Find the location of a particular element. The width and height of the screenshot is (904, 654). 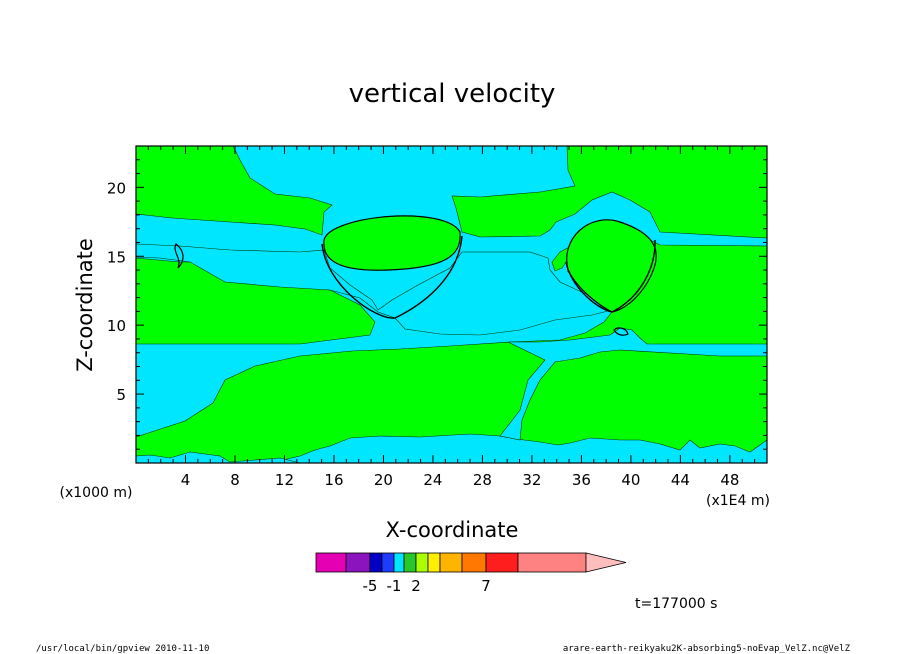

green-lens-right is located at coordinates (611, 266).